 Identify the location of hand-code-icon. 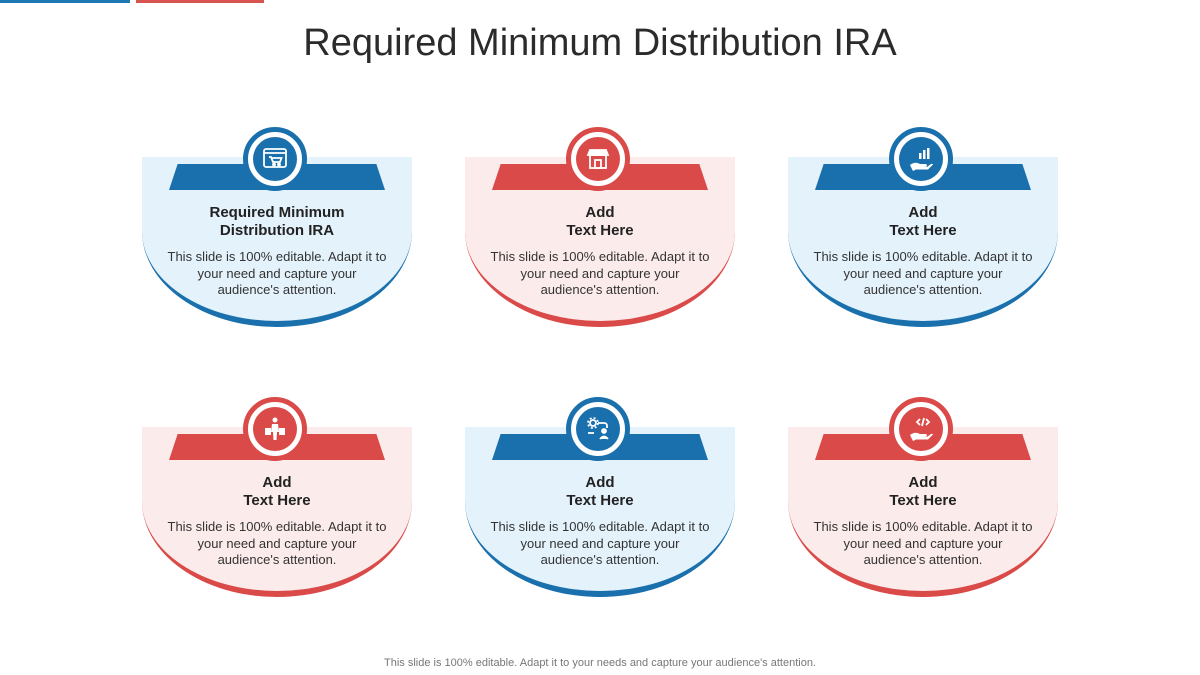
(921, 429).